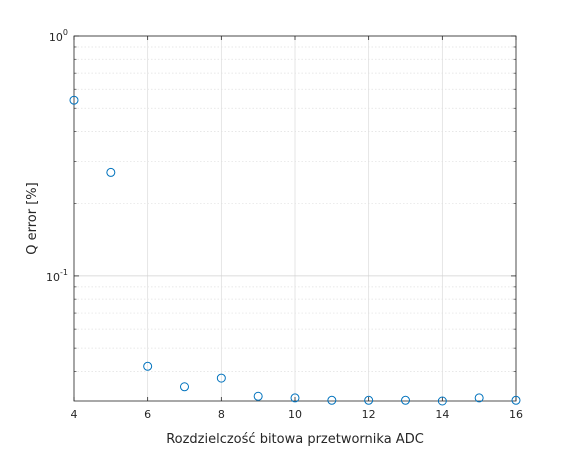  Describe the element at coordinates (516, 414) in the screenshot. I see `x-tick-label: 16` at that location.